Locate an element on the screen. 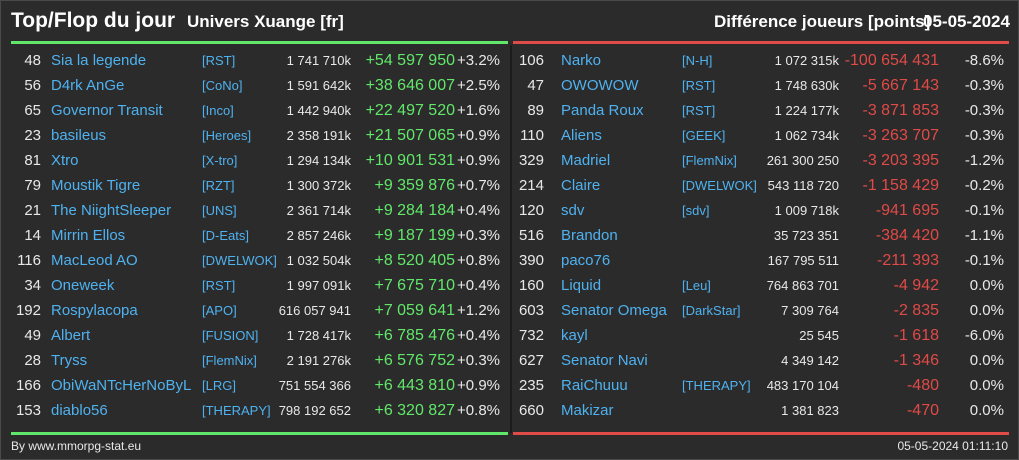  alliance-tag-link: [CoNo] is located at coordinates (222, 85).